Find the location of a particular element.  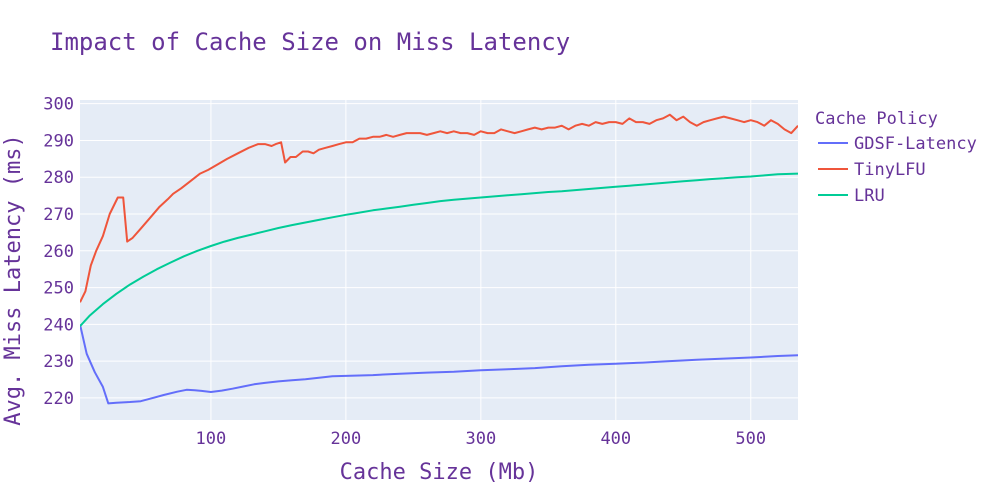

x-axis-ticks: 100 200 300 400 500 is located at coordinates (481, 439).